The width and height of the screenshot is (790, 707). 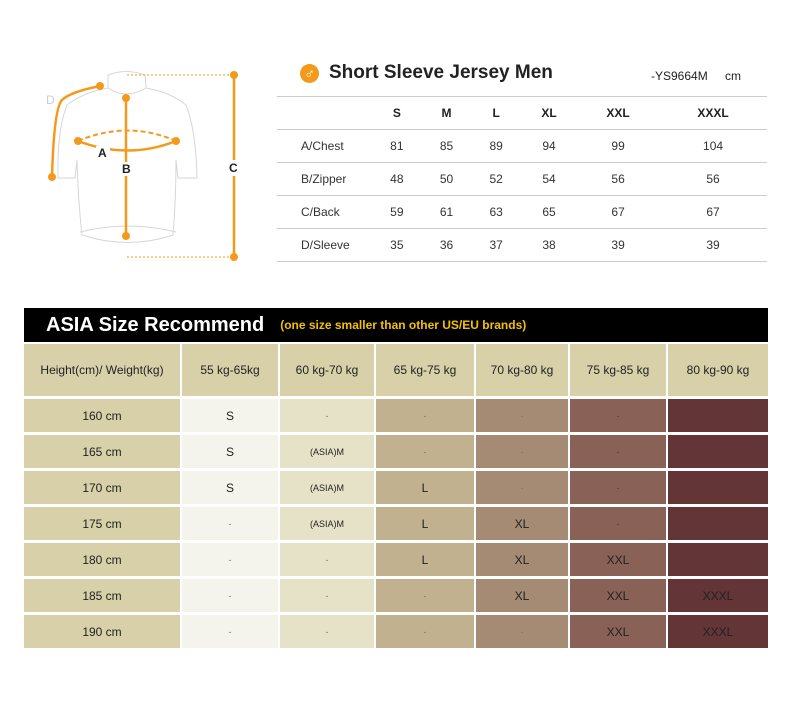 What do you see at coordinates (618, 113) in the screenshot?
I see `size-header: XXL` at bounding box center [618, 113].